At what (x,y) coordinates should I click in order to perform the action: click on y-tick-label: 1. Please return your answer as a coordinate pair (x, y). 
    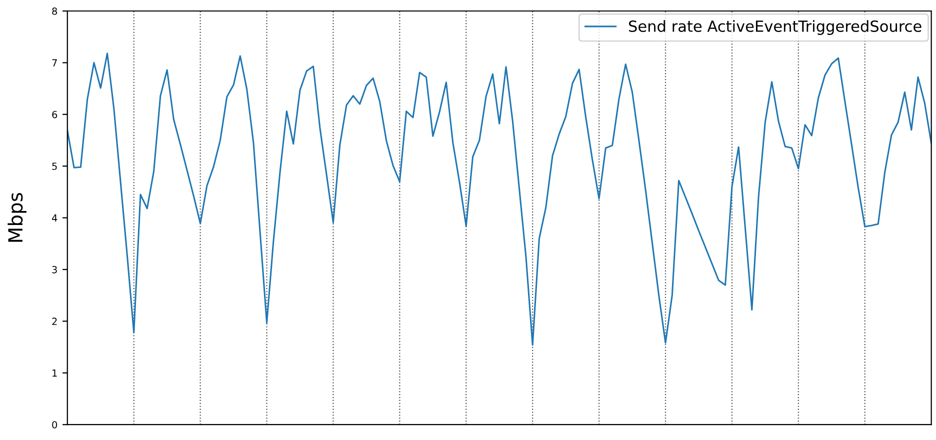
    Looking at the image, I should click on (54, 373).